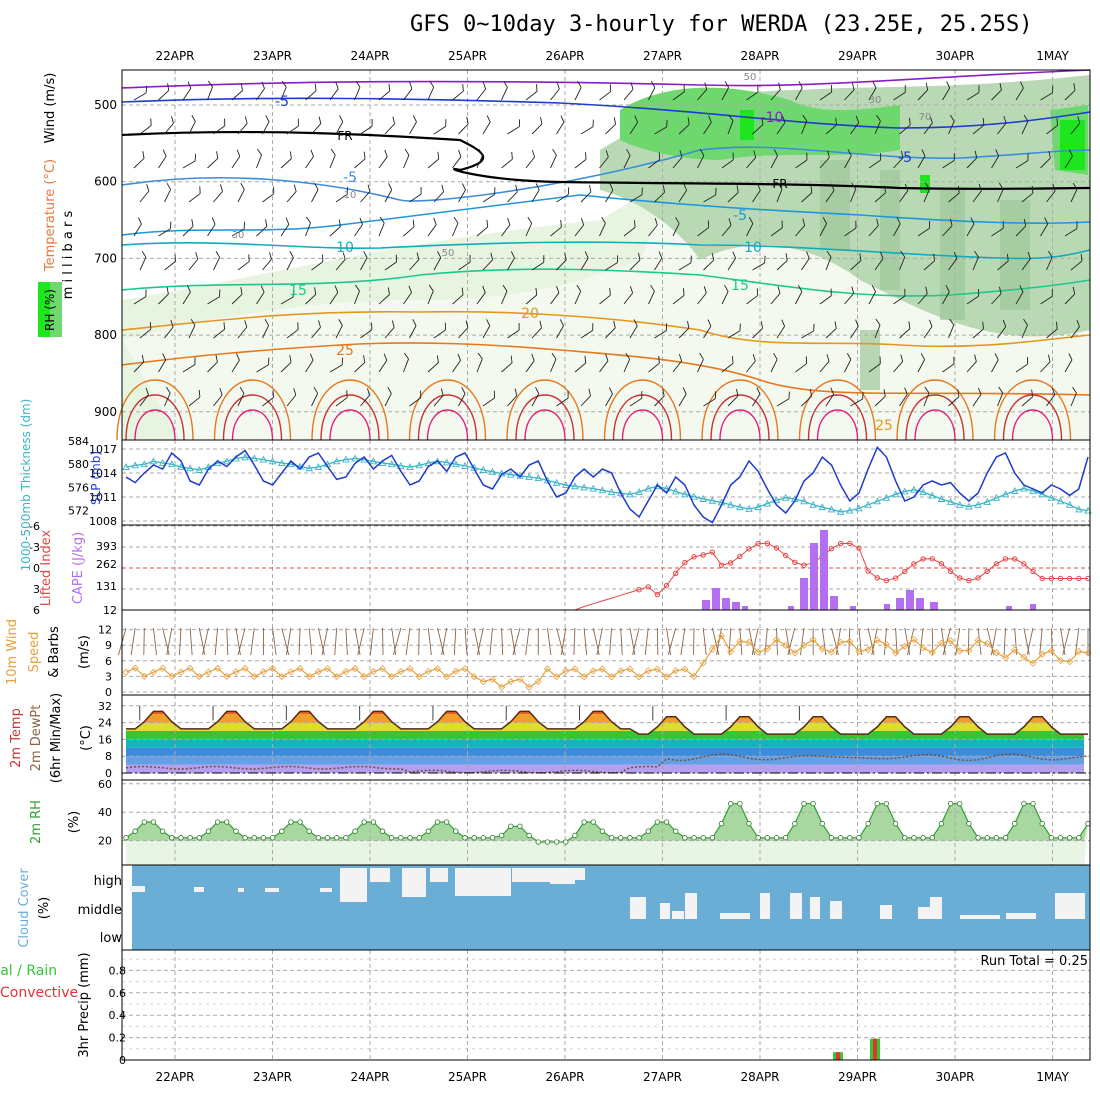  Describe the element at coordinates (611, 907) in the screenshot. I see `cloud-bg` at that location.